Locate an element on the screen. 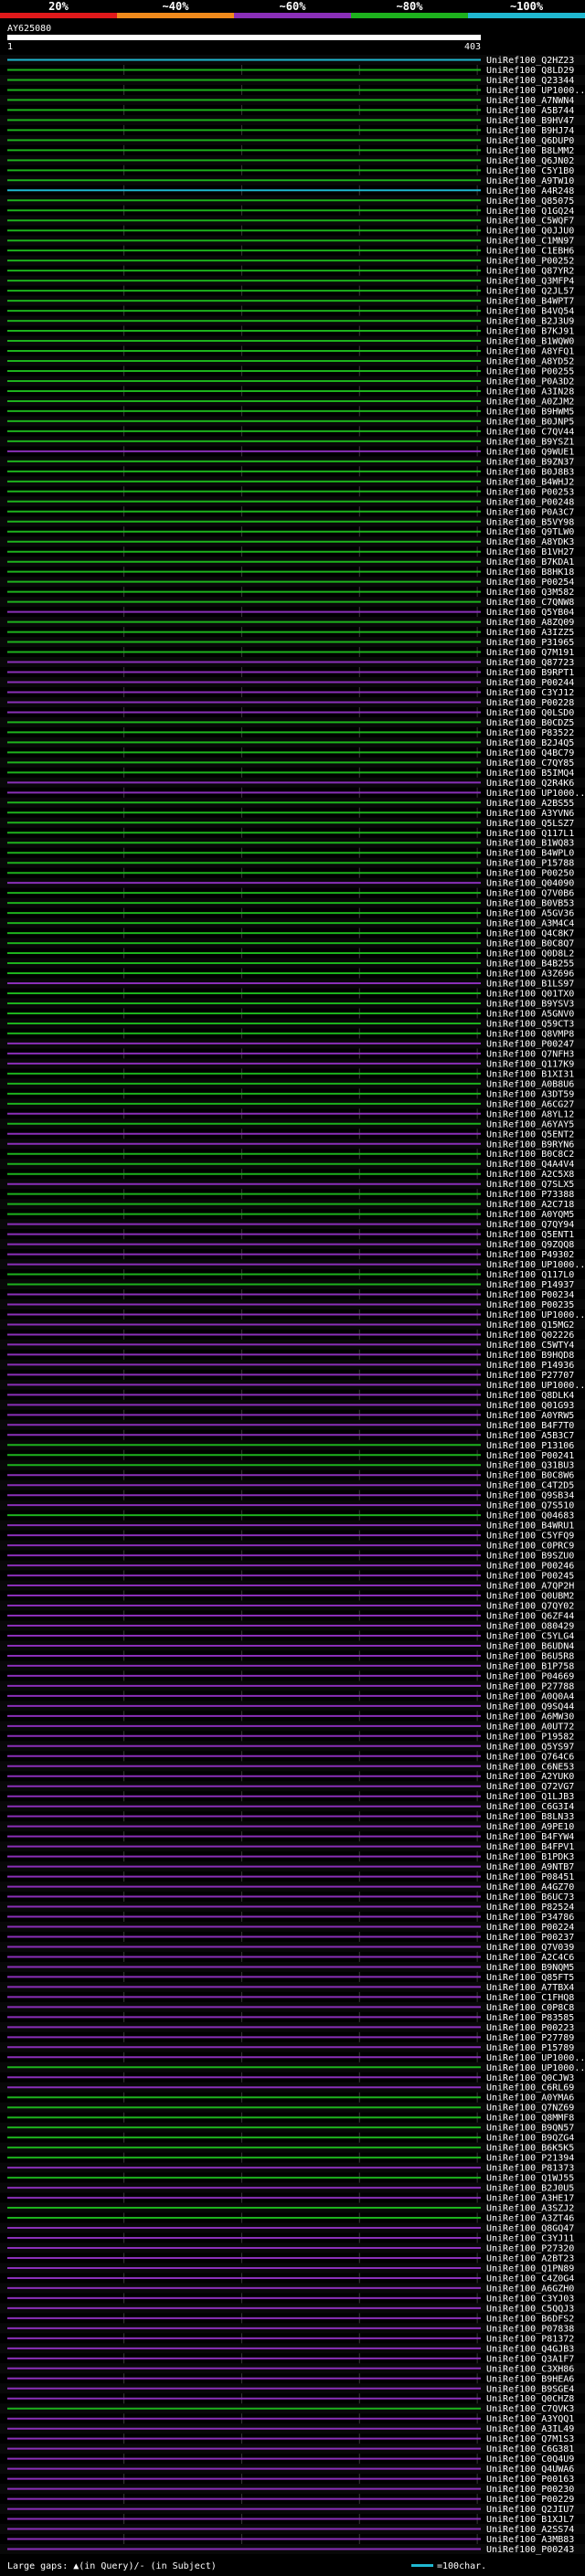 This screenshot has height=2576, width=585. hit-row: UniRef100_Q85FT5 is located at coordinates (290, 1978).